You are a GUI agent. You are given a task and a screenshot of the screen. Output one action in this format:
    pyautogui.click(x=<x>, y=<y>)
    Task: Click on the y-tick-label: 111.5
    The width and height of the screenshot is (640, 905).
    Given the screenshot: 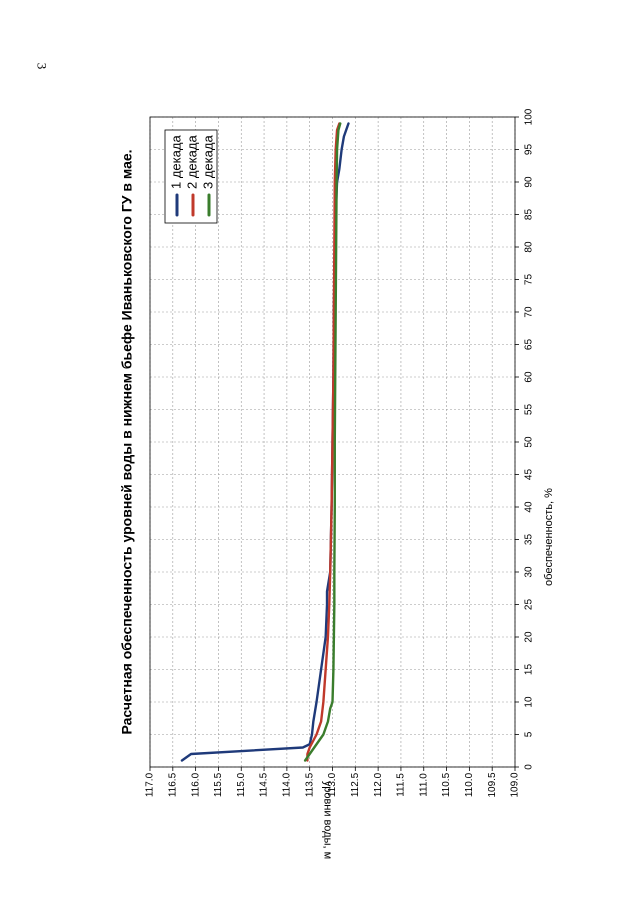 What is the action you would take?
    pyautogui.click(x=401, y=785)
    